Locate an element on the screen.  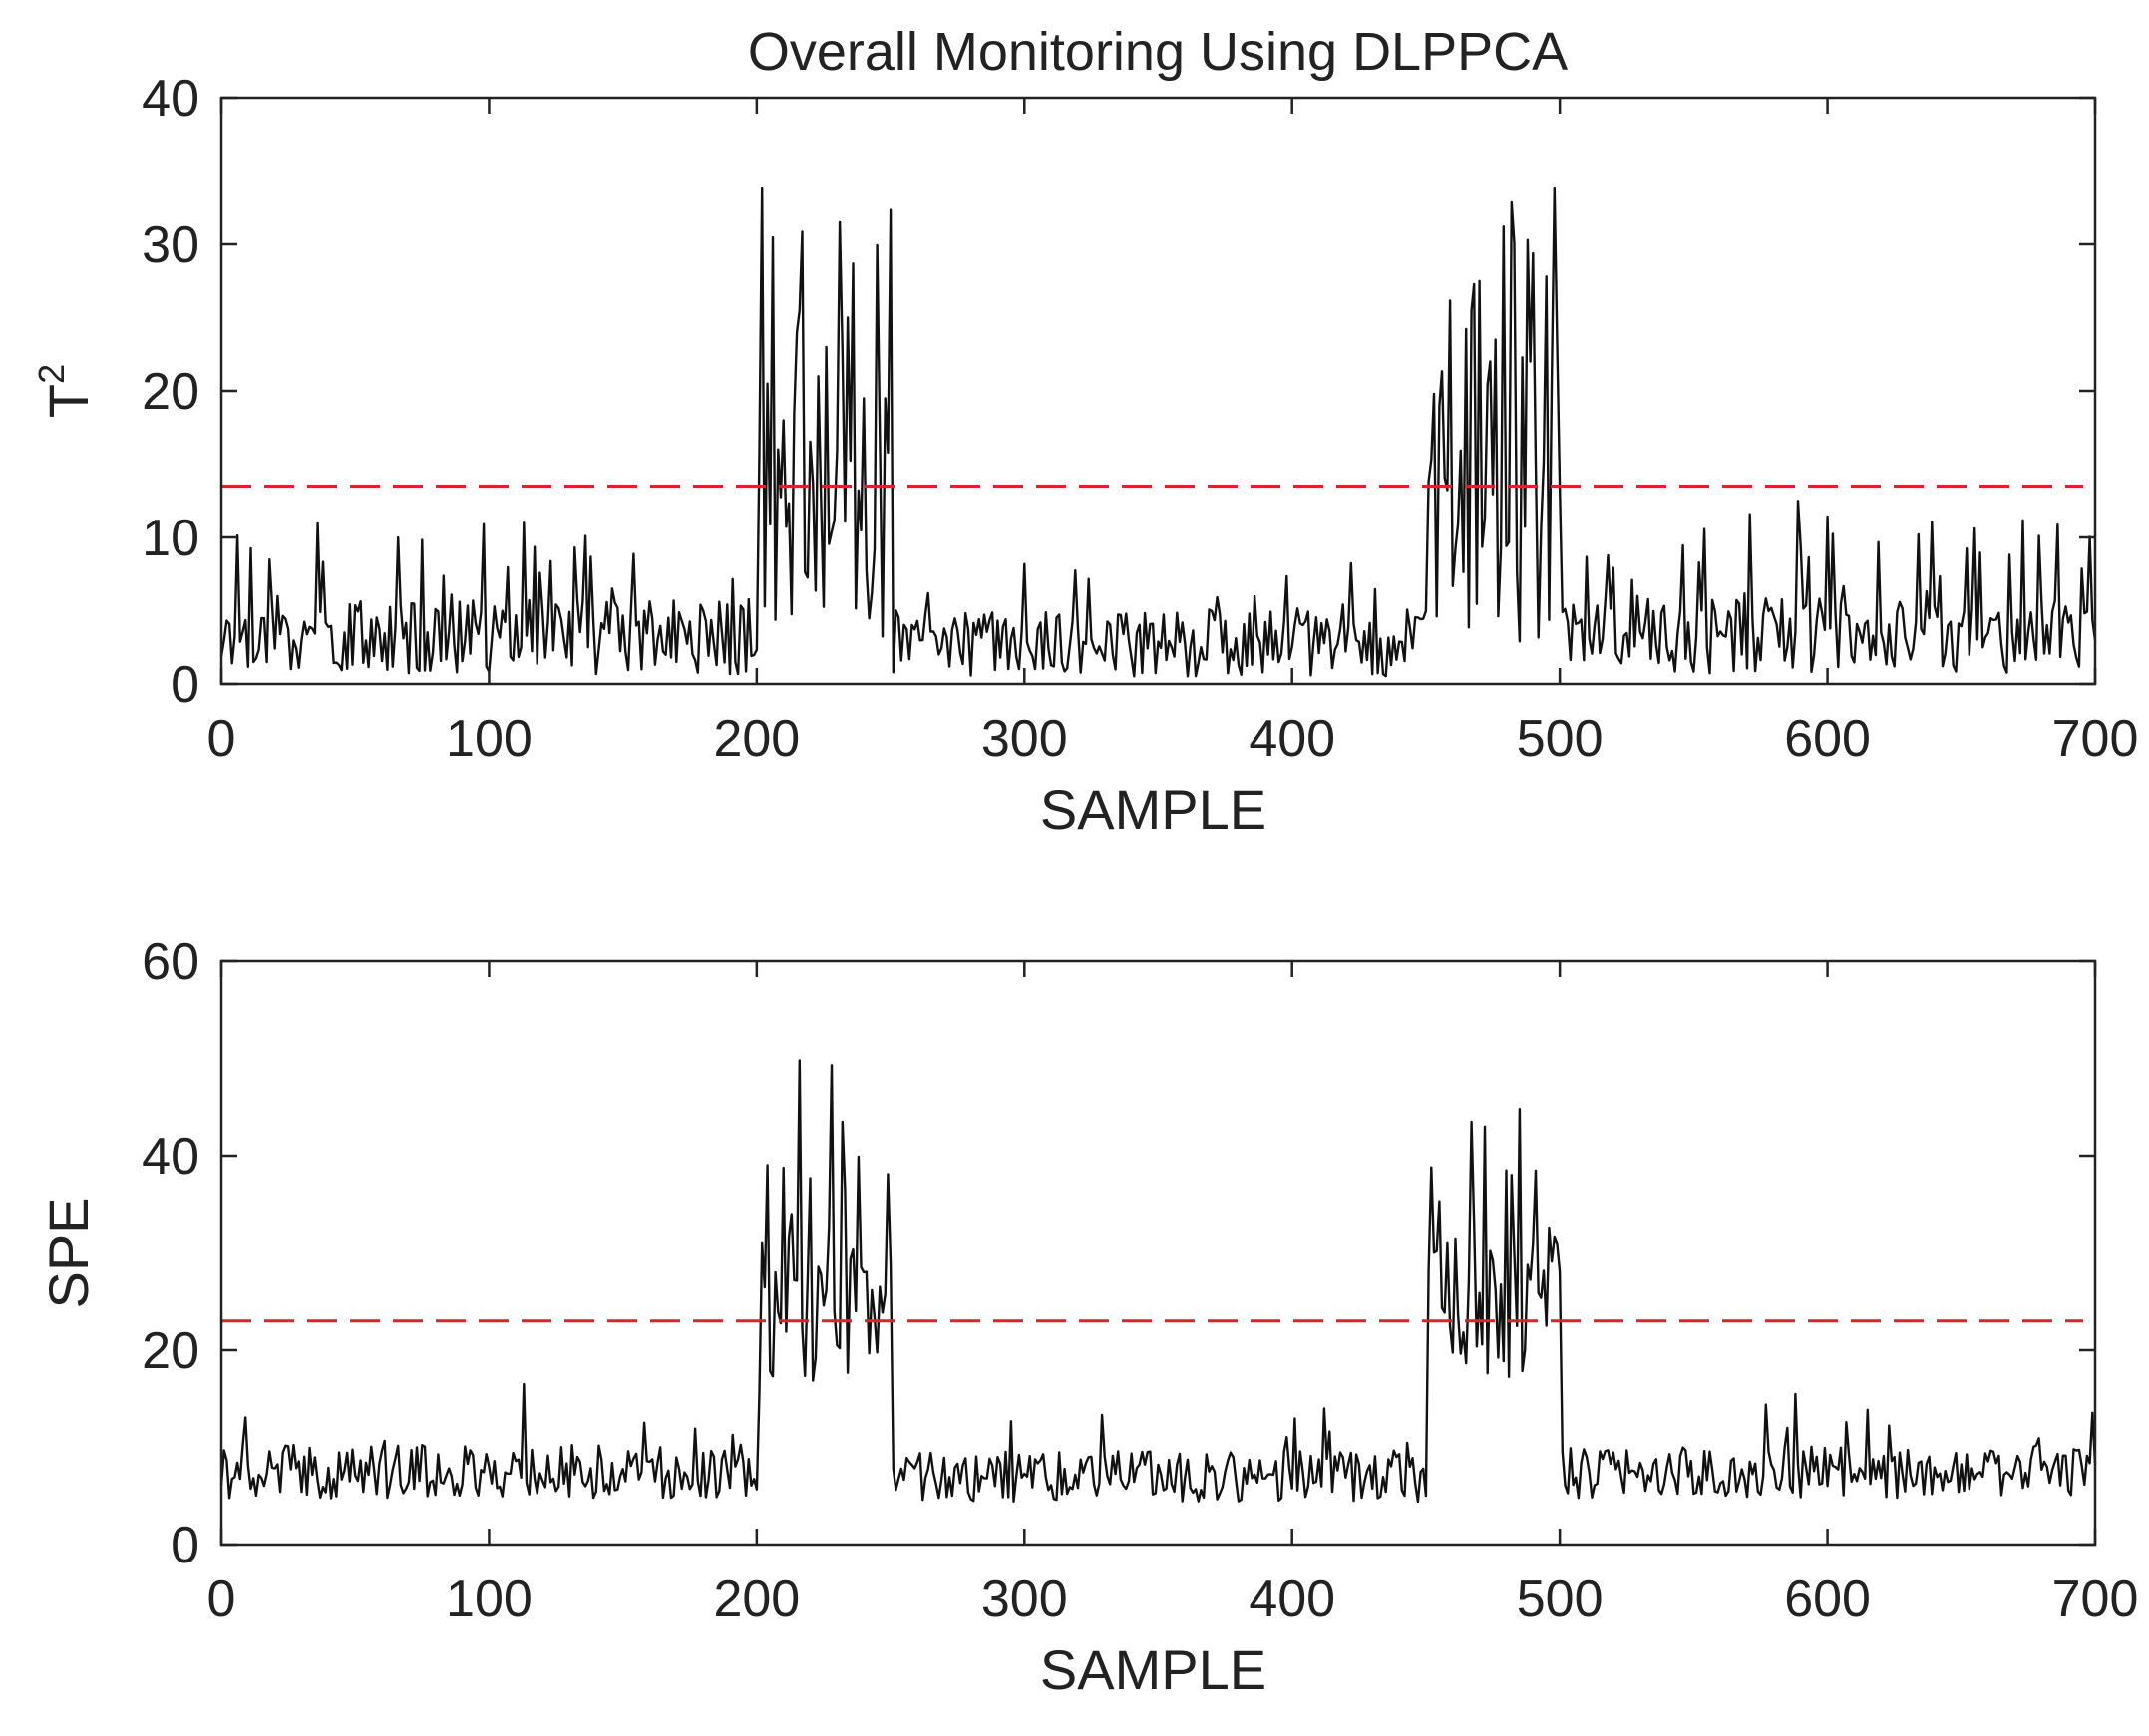
t2-x-tick-label: 100 is located at coordinates (490, 739).